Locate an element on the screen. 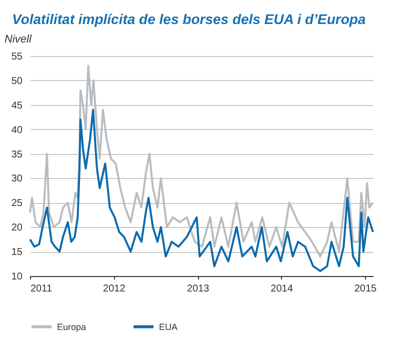  y-tick-label: 25 is located at coordinates (17, 204).